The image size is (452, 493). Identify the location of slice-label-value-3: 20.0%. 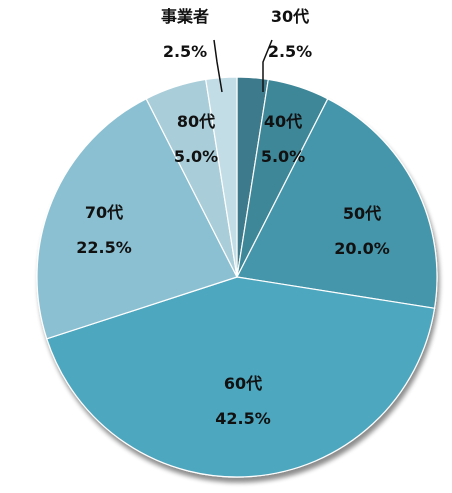
(362, 248).